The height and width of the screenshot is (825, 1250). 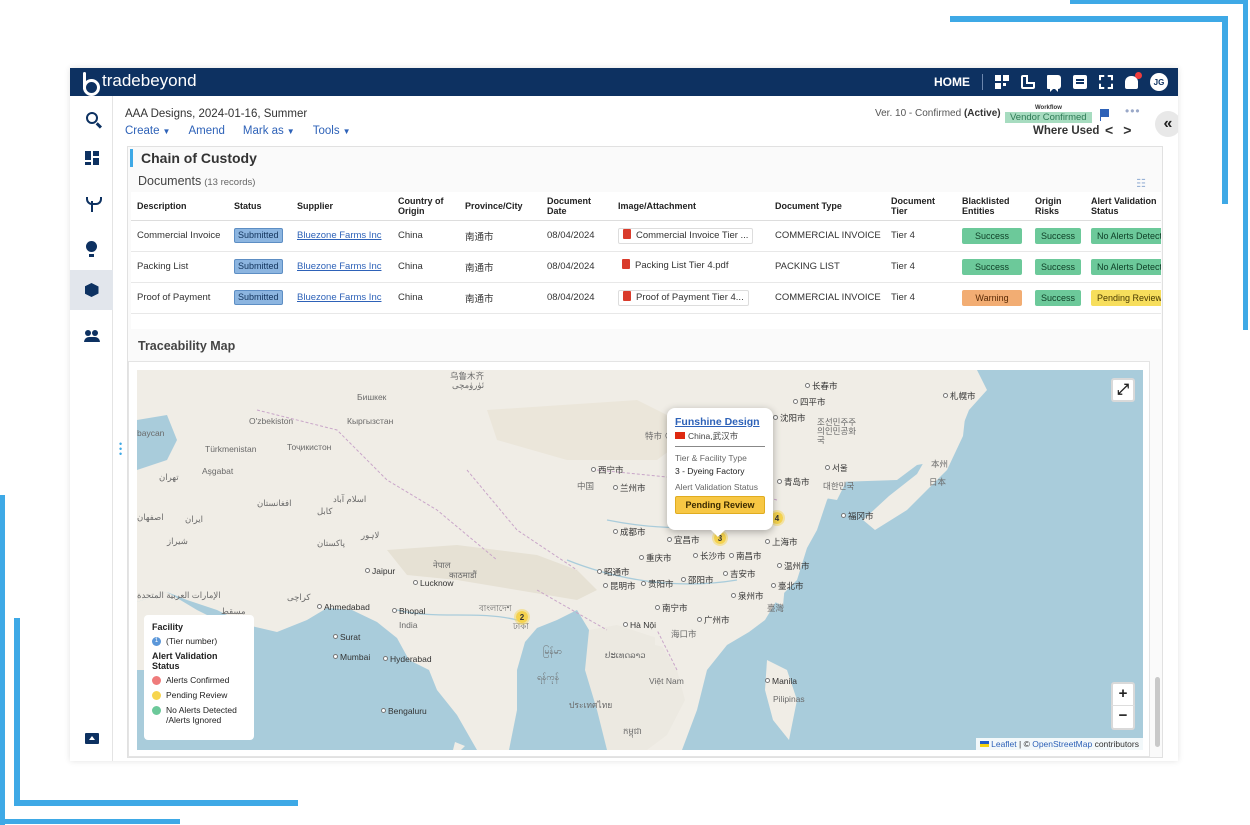 I want to click on origin-risk-badge: Success, so click(x=1058, y=266).